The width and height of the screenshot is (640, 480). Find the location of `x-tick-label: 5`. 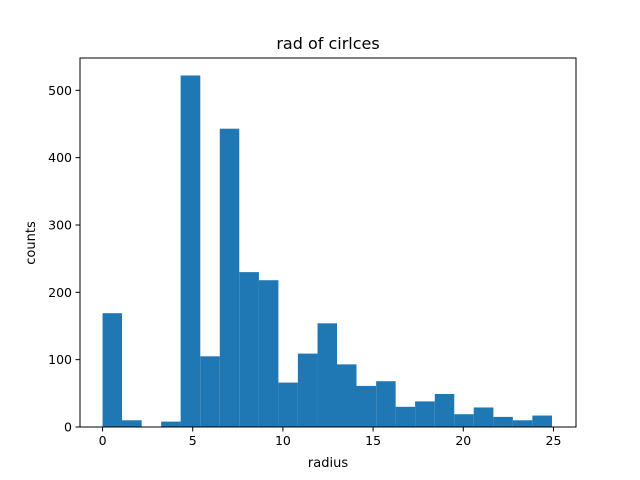

x-tick-label: 5 is located at coordinates (193, 440).